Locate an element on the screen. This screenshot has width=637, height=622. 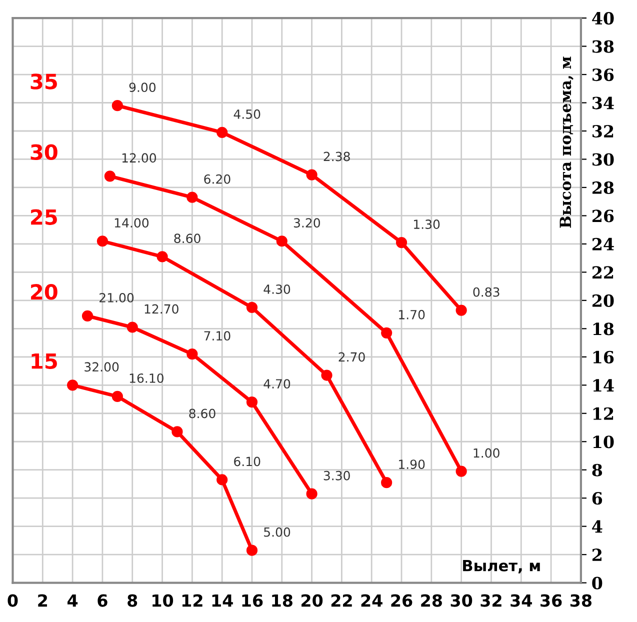
x-tick-label: 10 is located at coordinates (163, 600).